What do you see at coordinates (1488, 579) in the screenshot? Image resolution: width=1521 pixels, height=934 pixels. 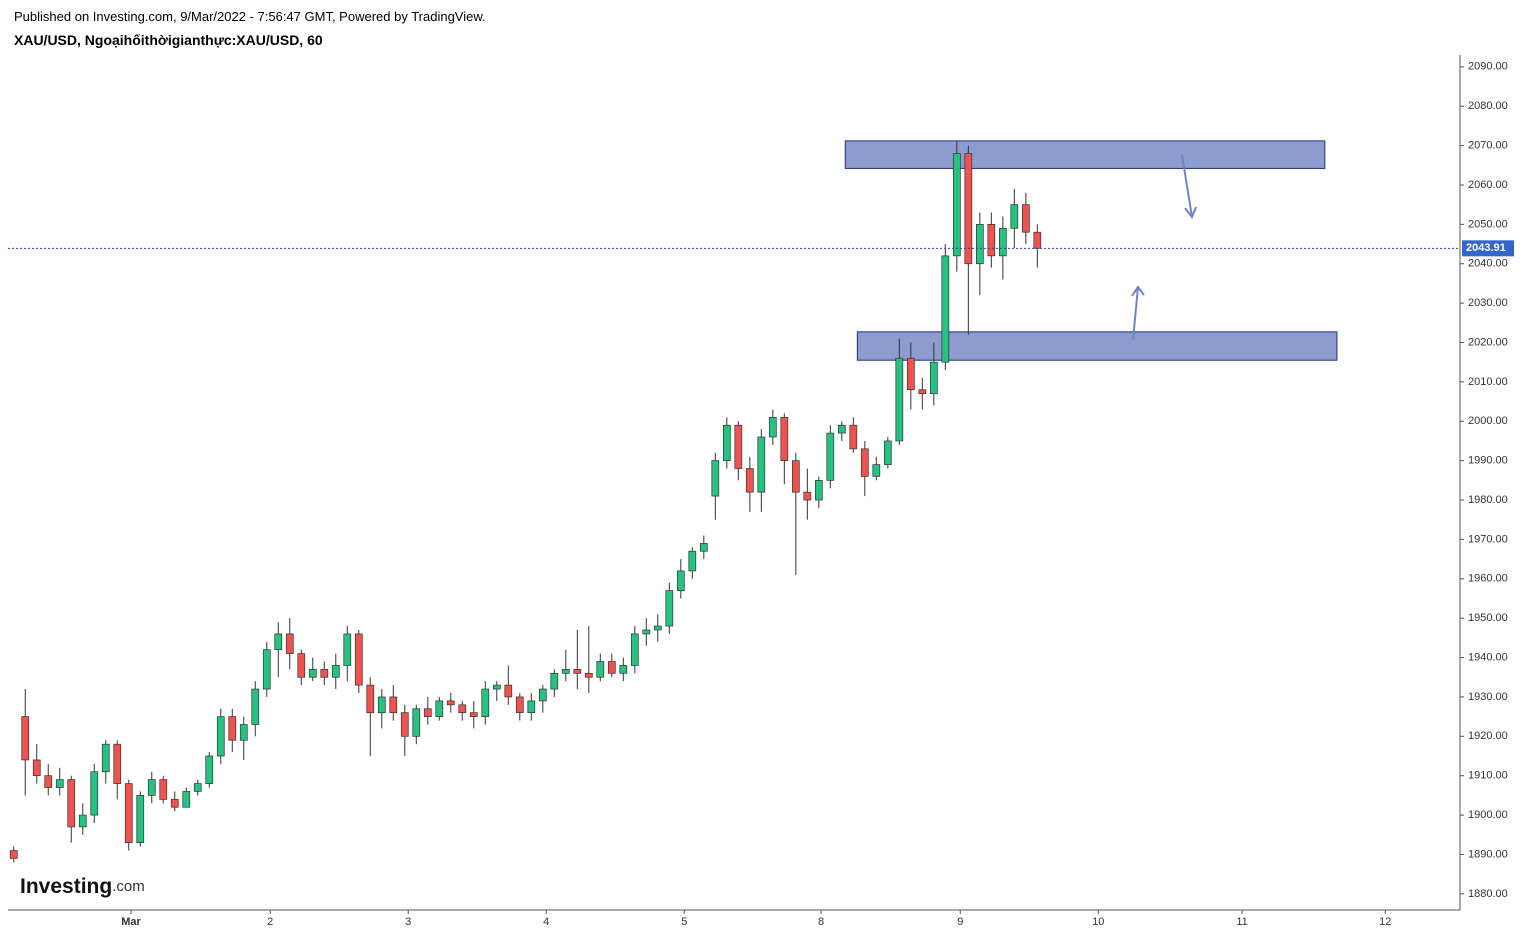 I see `y-tick-label: 1960.00` at bounding box center [1488, 579].